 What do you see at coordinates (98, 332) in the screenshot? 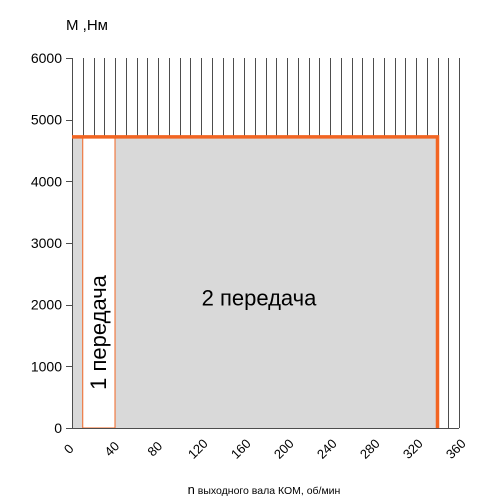
I see `region-label-first-gear: 1 передача` at bounding box center [98, 332].